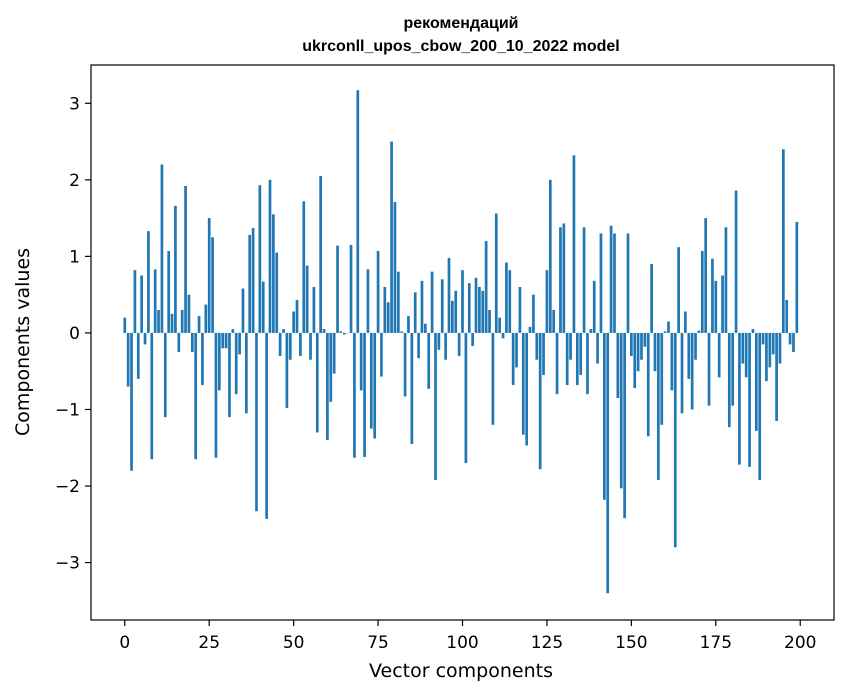 The height and width of the screenshot is (696, 847). What do you see at coordinates (294, 643) in the screenshot?
I see `x-tick-label: 50` at bounding box center [294, 643].